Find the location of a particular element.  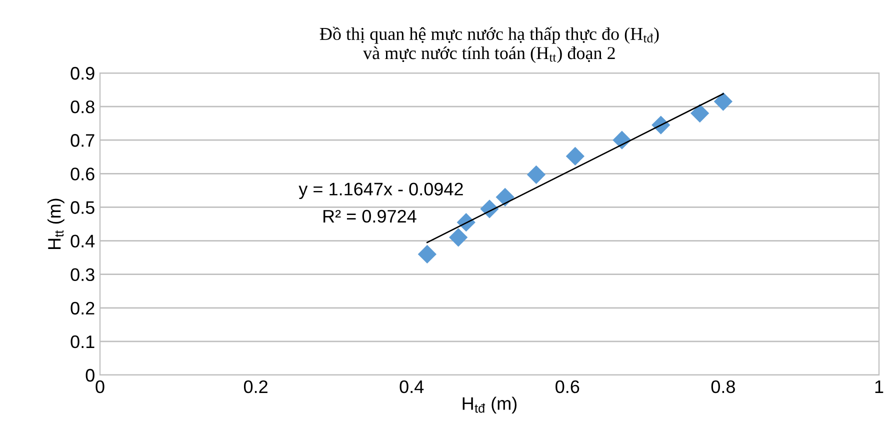

y-tick-label: 0.4 is located at coordinates (82, 241).